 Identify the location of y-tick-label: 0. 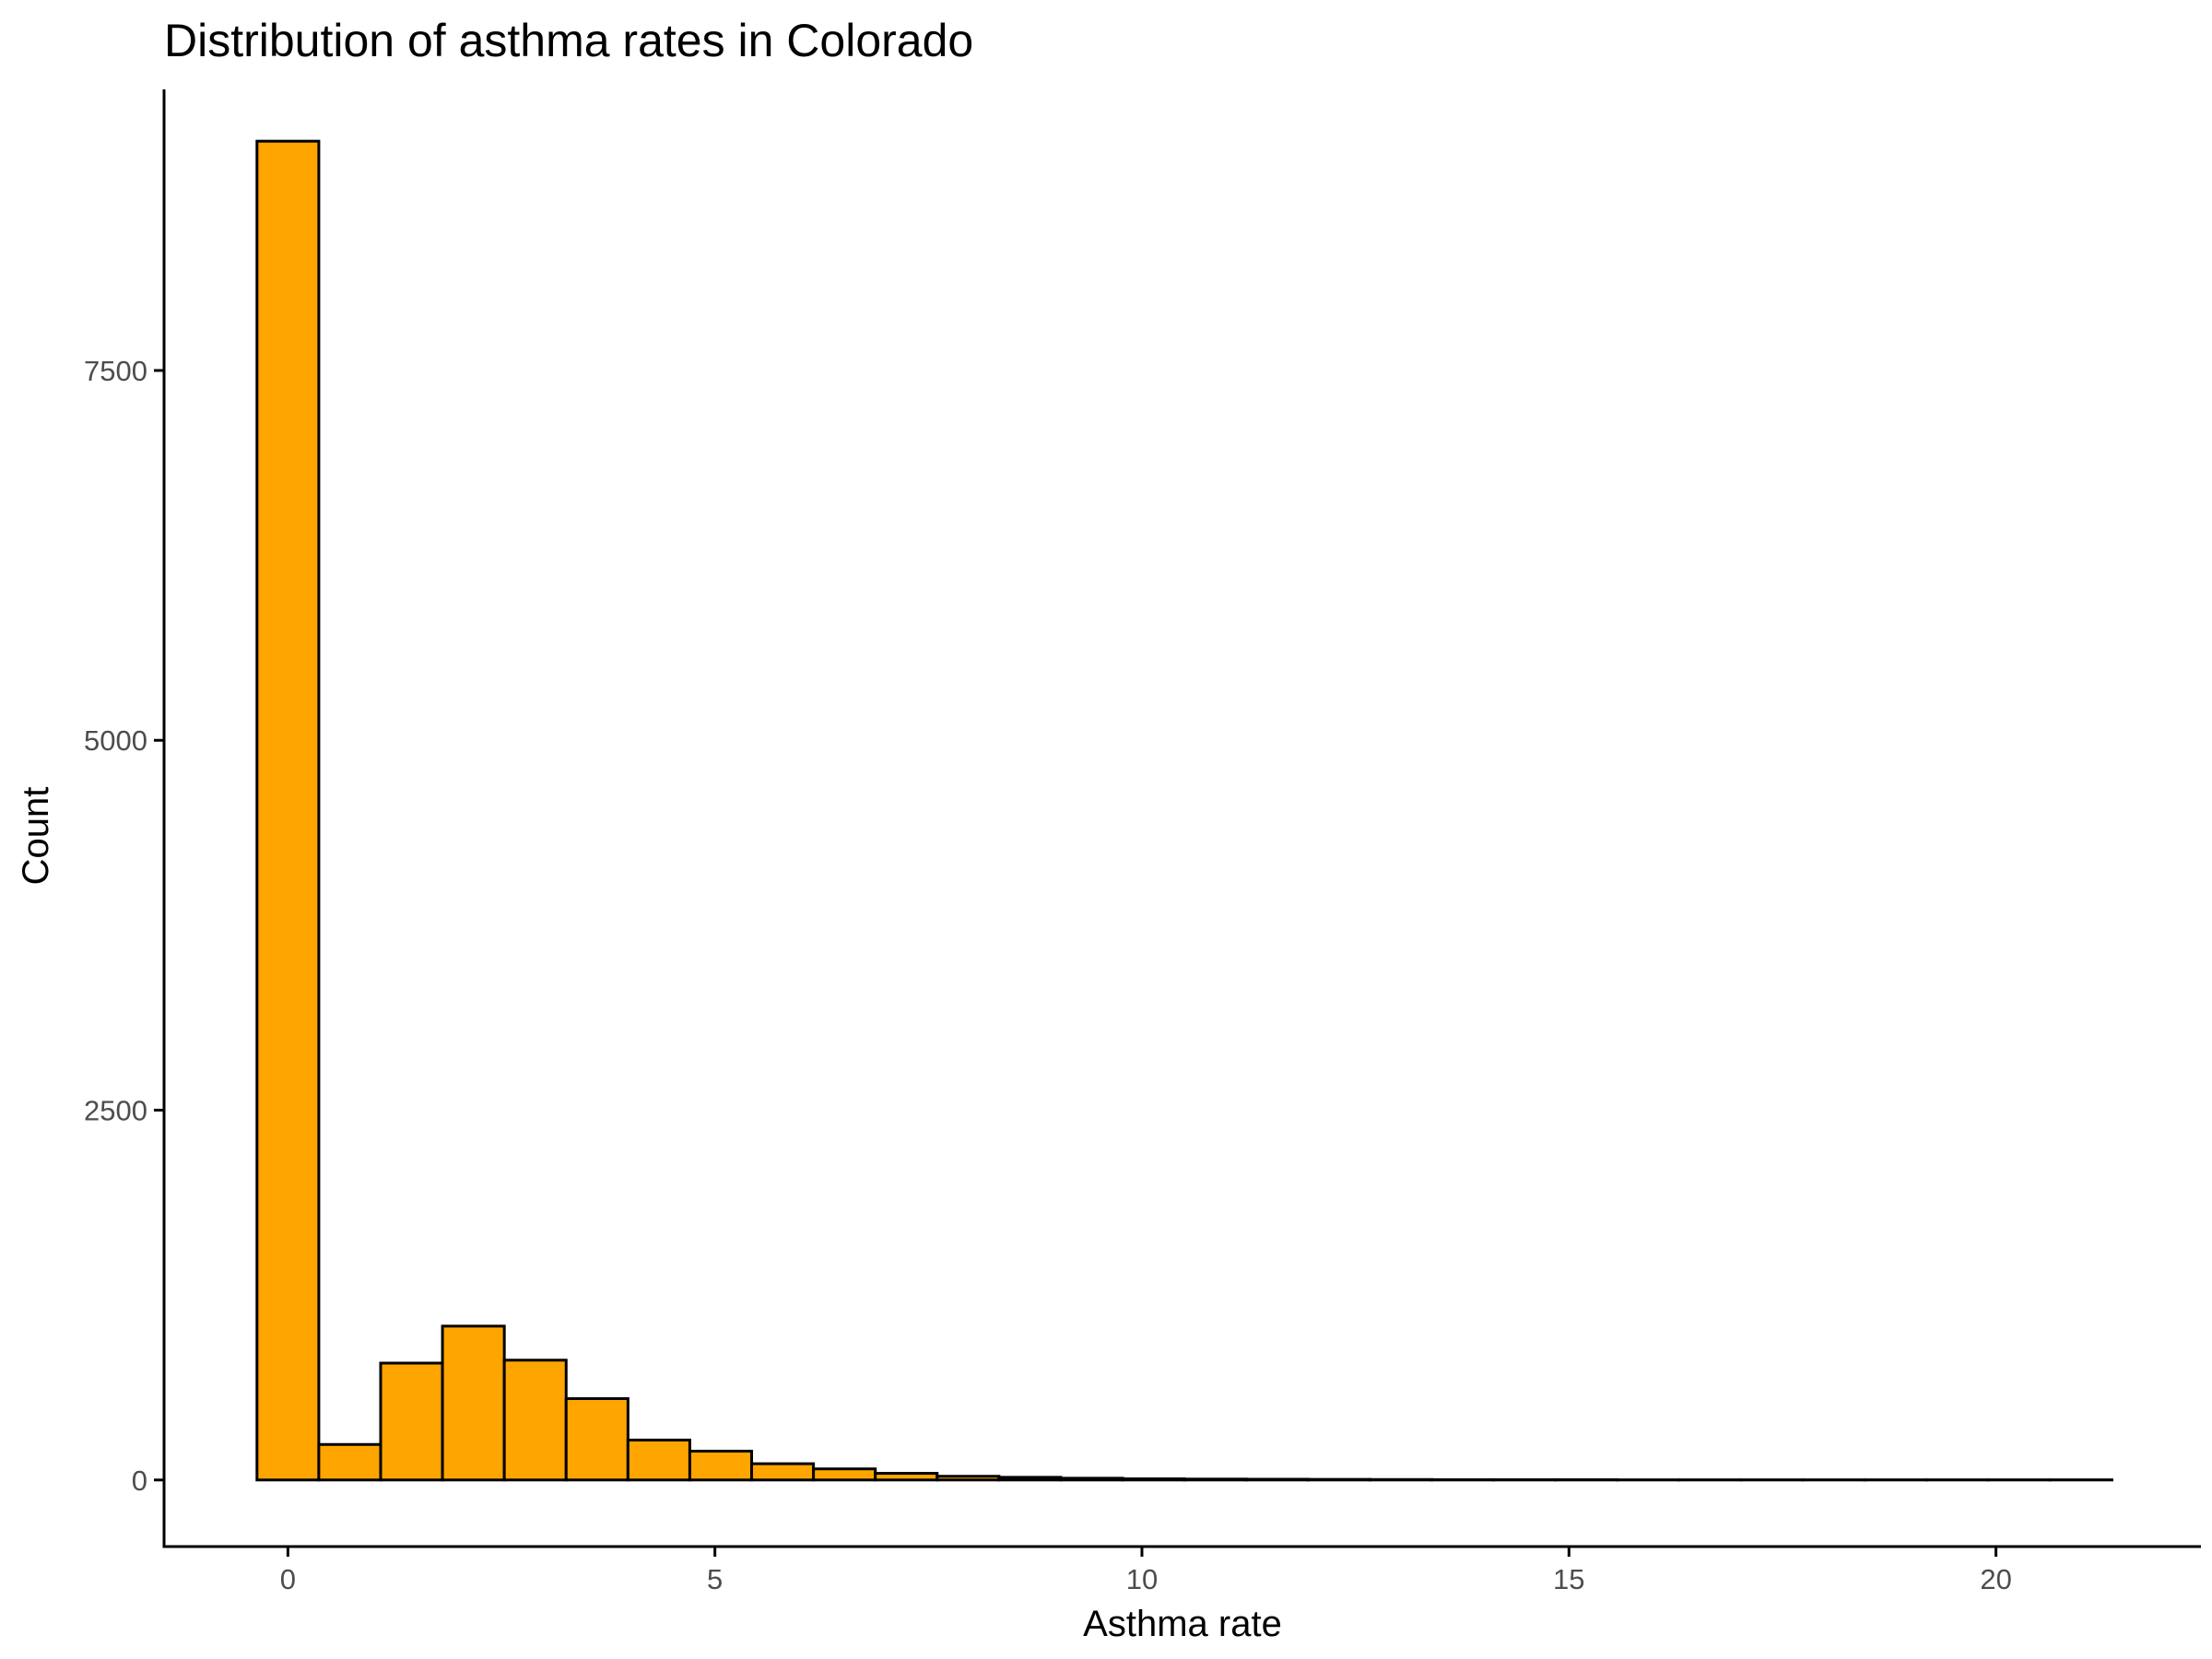
(139, 1481).